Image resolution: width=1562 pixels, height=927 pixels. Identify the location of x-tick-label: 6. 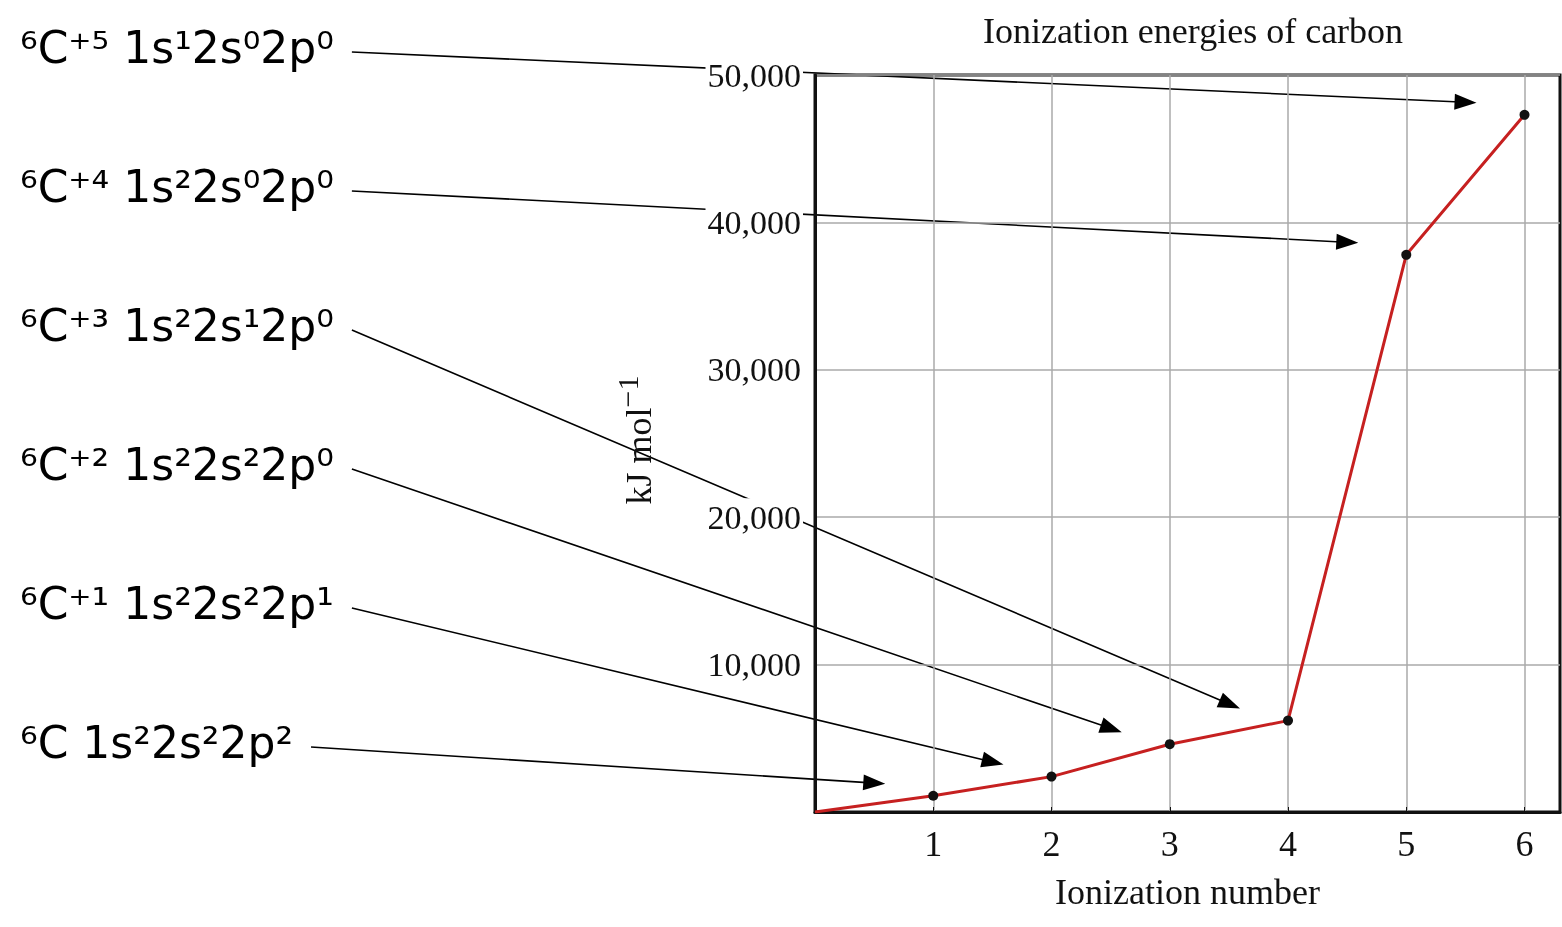
(1524, 844).